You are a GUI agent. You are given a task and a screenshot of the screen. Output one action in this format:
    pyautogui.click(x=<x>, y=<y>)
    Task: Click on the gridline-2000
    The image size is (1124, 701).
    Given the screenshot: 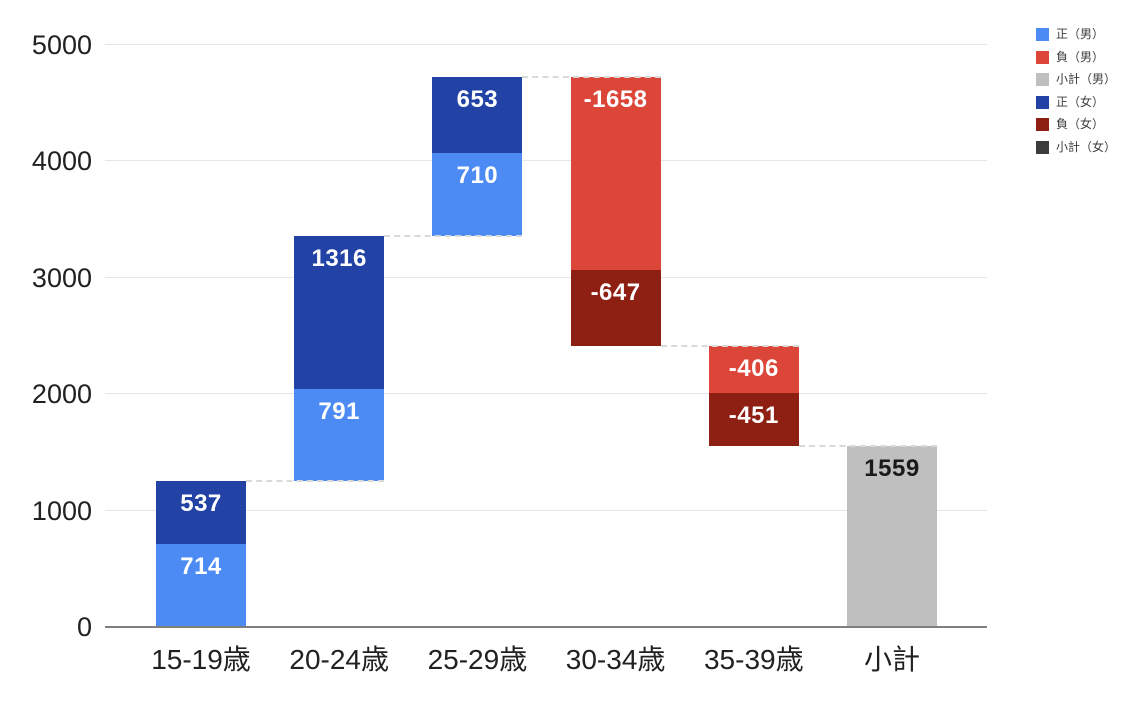 What is the action you would take?
    pyautogui.click(x=546, y=394)
    